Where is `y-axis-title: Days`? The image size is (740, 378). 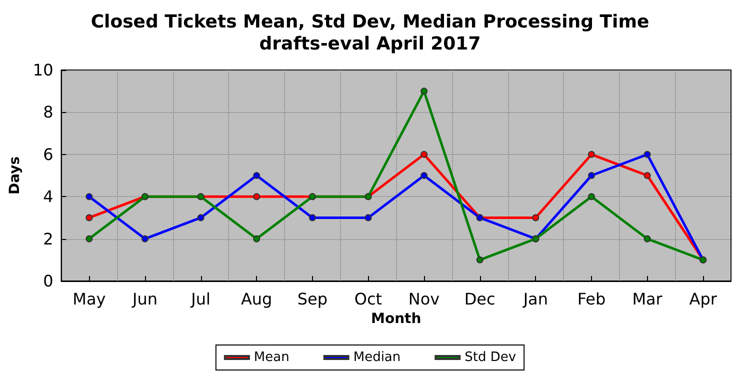
y-axis-title: Days is located at coordinates (15, 175).